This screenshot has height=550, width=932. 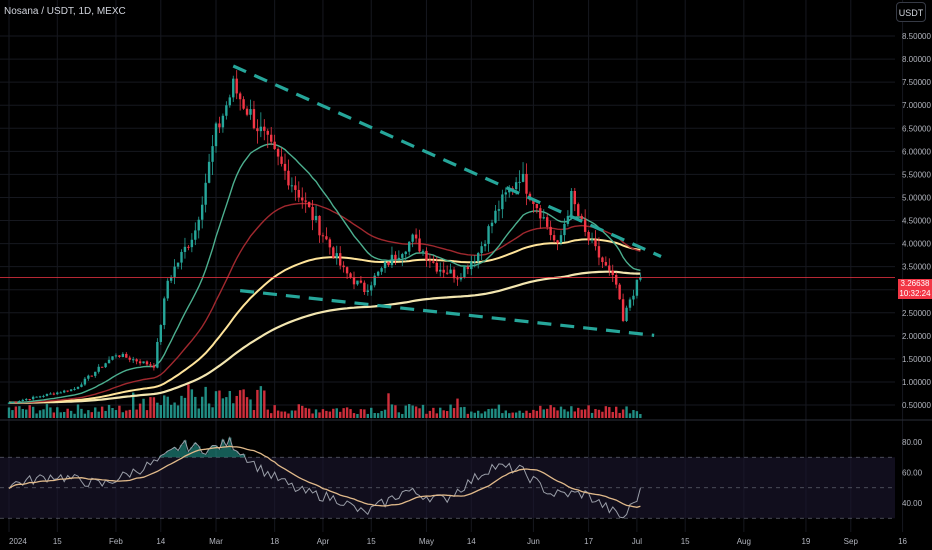 I want to click on last-price-tag: 3.26638 10:32:24, so click(x=915, y=289).